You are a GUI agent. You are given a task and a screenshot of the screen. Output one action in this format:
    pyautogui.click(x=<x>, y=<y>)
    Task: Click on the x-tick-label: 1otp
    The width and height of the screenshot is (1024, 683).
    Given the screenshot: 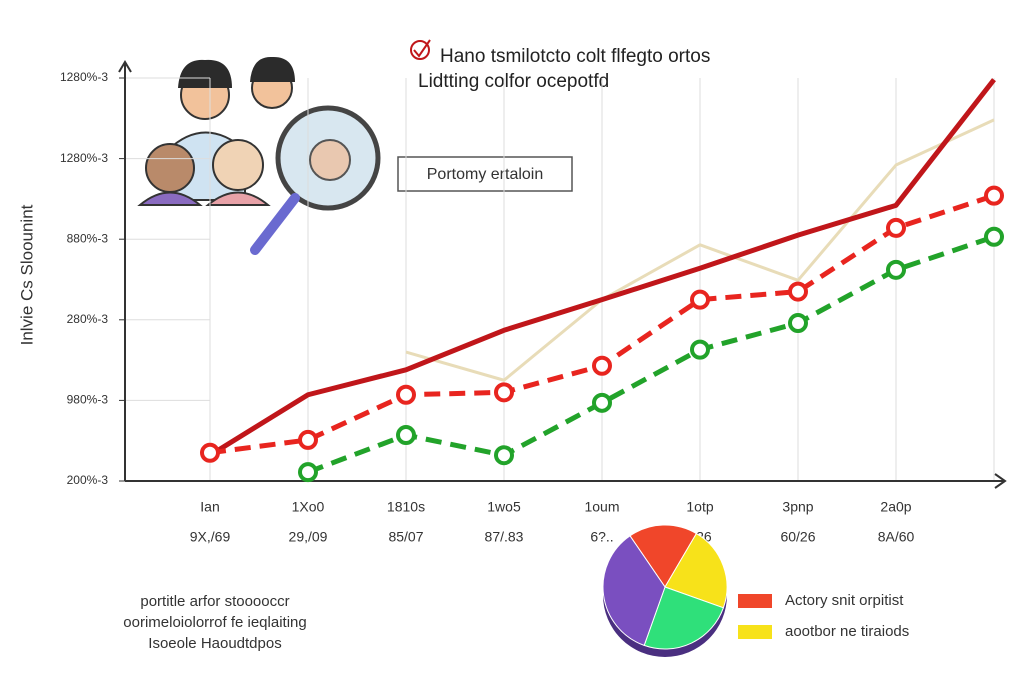 What is the action you would take?
    pyautogui.click(x=699, y=507)
    